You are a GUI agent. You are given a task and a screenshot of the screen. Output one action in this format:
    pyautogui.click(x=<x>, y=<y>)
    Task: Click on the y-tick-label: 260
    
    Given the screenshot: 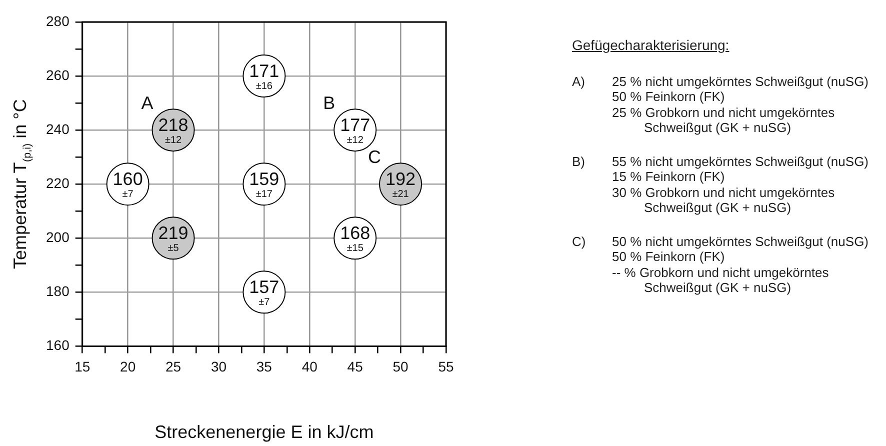 What is the action you would take?
    pyautogui.click(x=58, y=74)
    